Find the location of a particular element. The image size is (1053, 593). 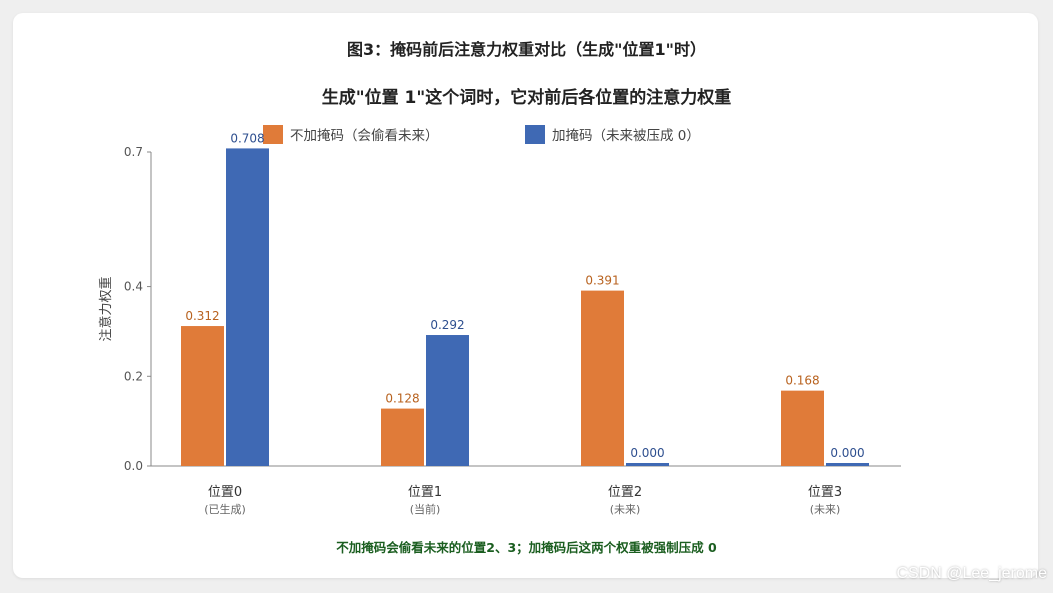

legend-item-unmasked: 不加掩码（会偷看未来） is located at coordinates (351, 134).